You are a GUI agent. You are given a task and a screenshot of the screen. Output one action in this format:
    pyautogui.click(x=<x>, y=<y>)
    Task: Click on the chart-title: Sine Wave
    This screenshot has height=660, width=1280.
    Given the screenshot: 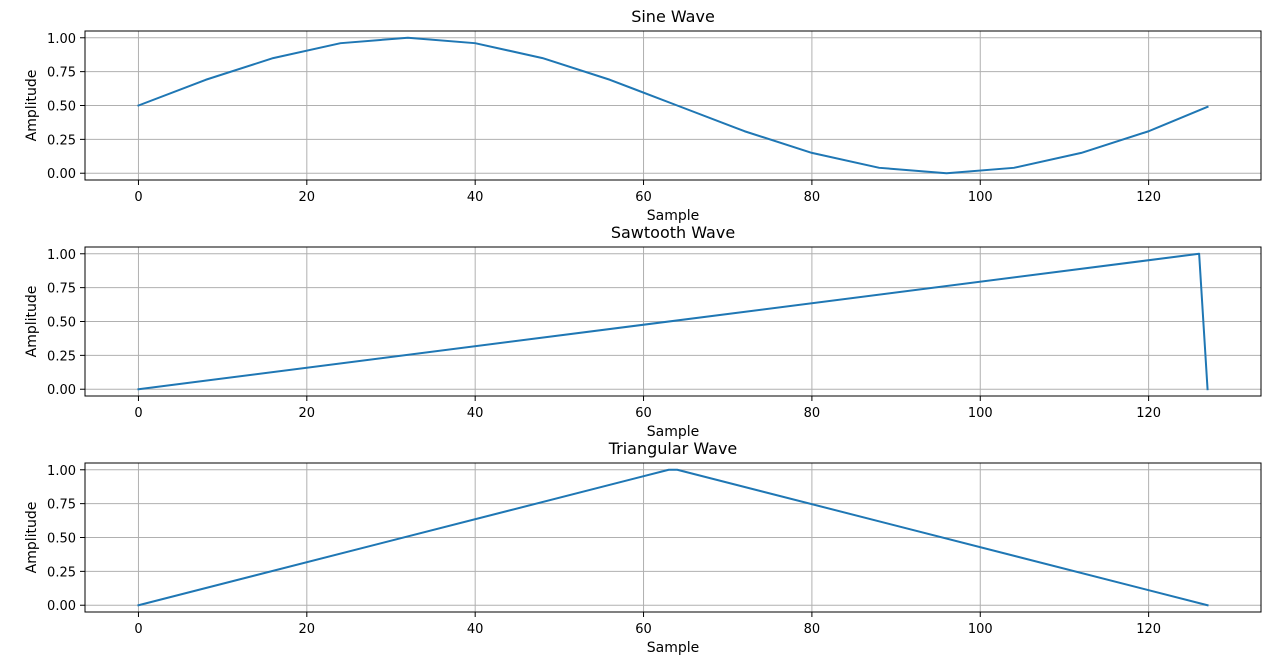 What is the action you would take?
    pyautogui.click(x=673, y=16)
    